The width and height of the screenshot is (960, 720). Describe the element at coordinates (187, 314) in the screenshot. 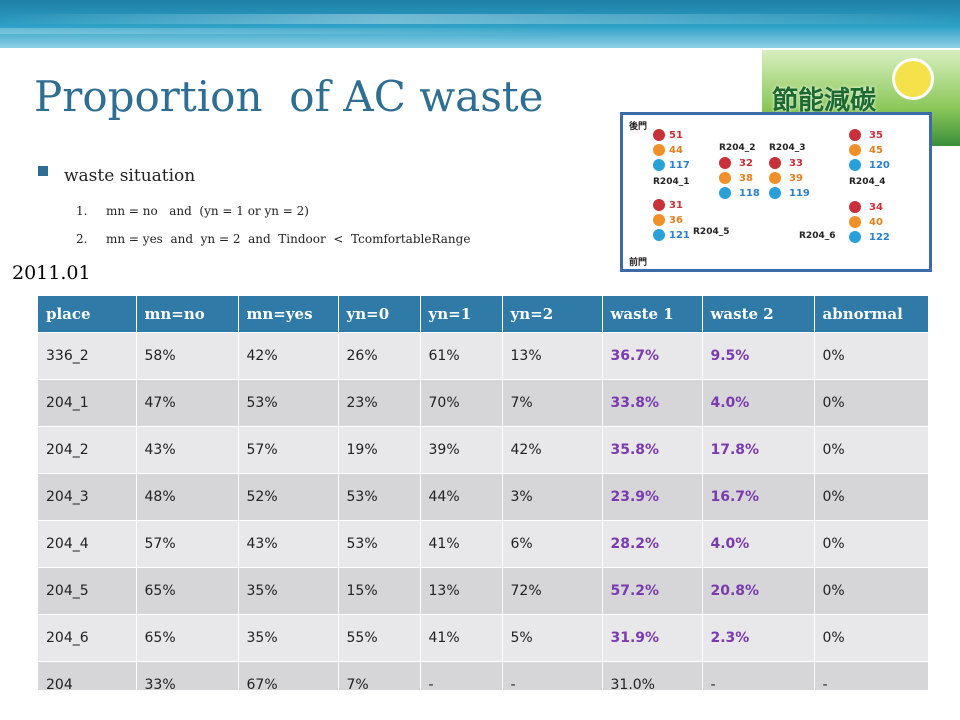

I see `column-header: mn=no` at that location.